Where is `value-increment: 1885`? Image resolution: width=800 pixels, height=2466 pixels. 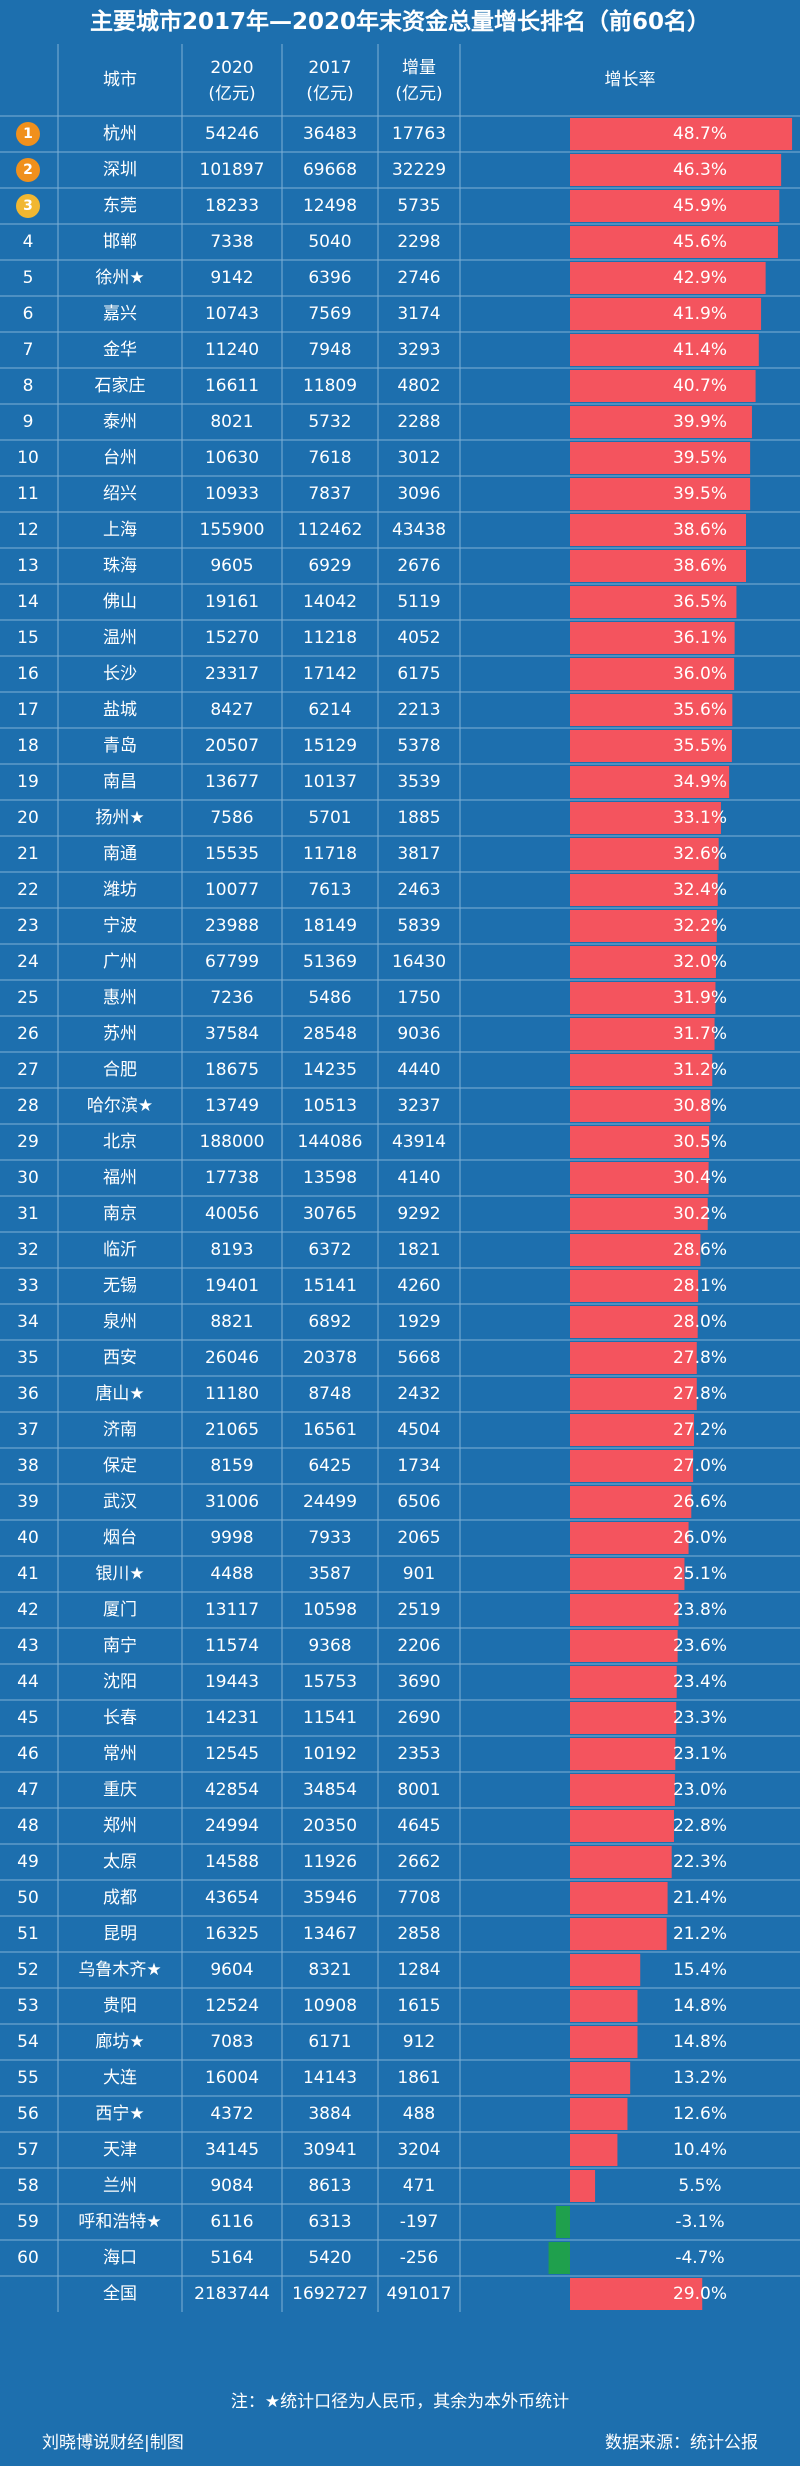 value-increment: 1885 is located at coordinates (418, 818).